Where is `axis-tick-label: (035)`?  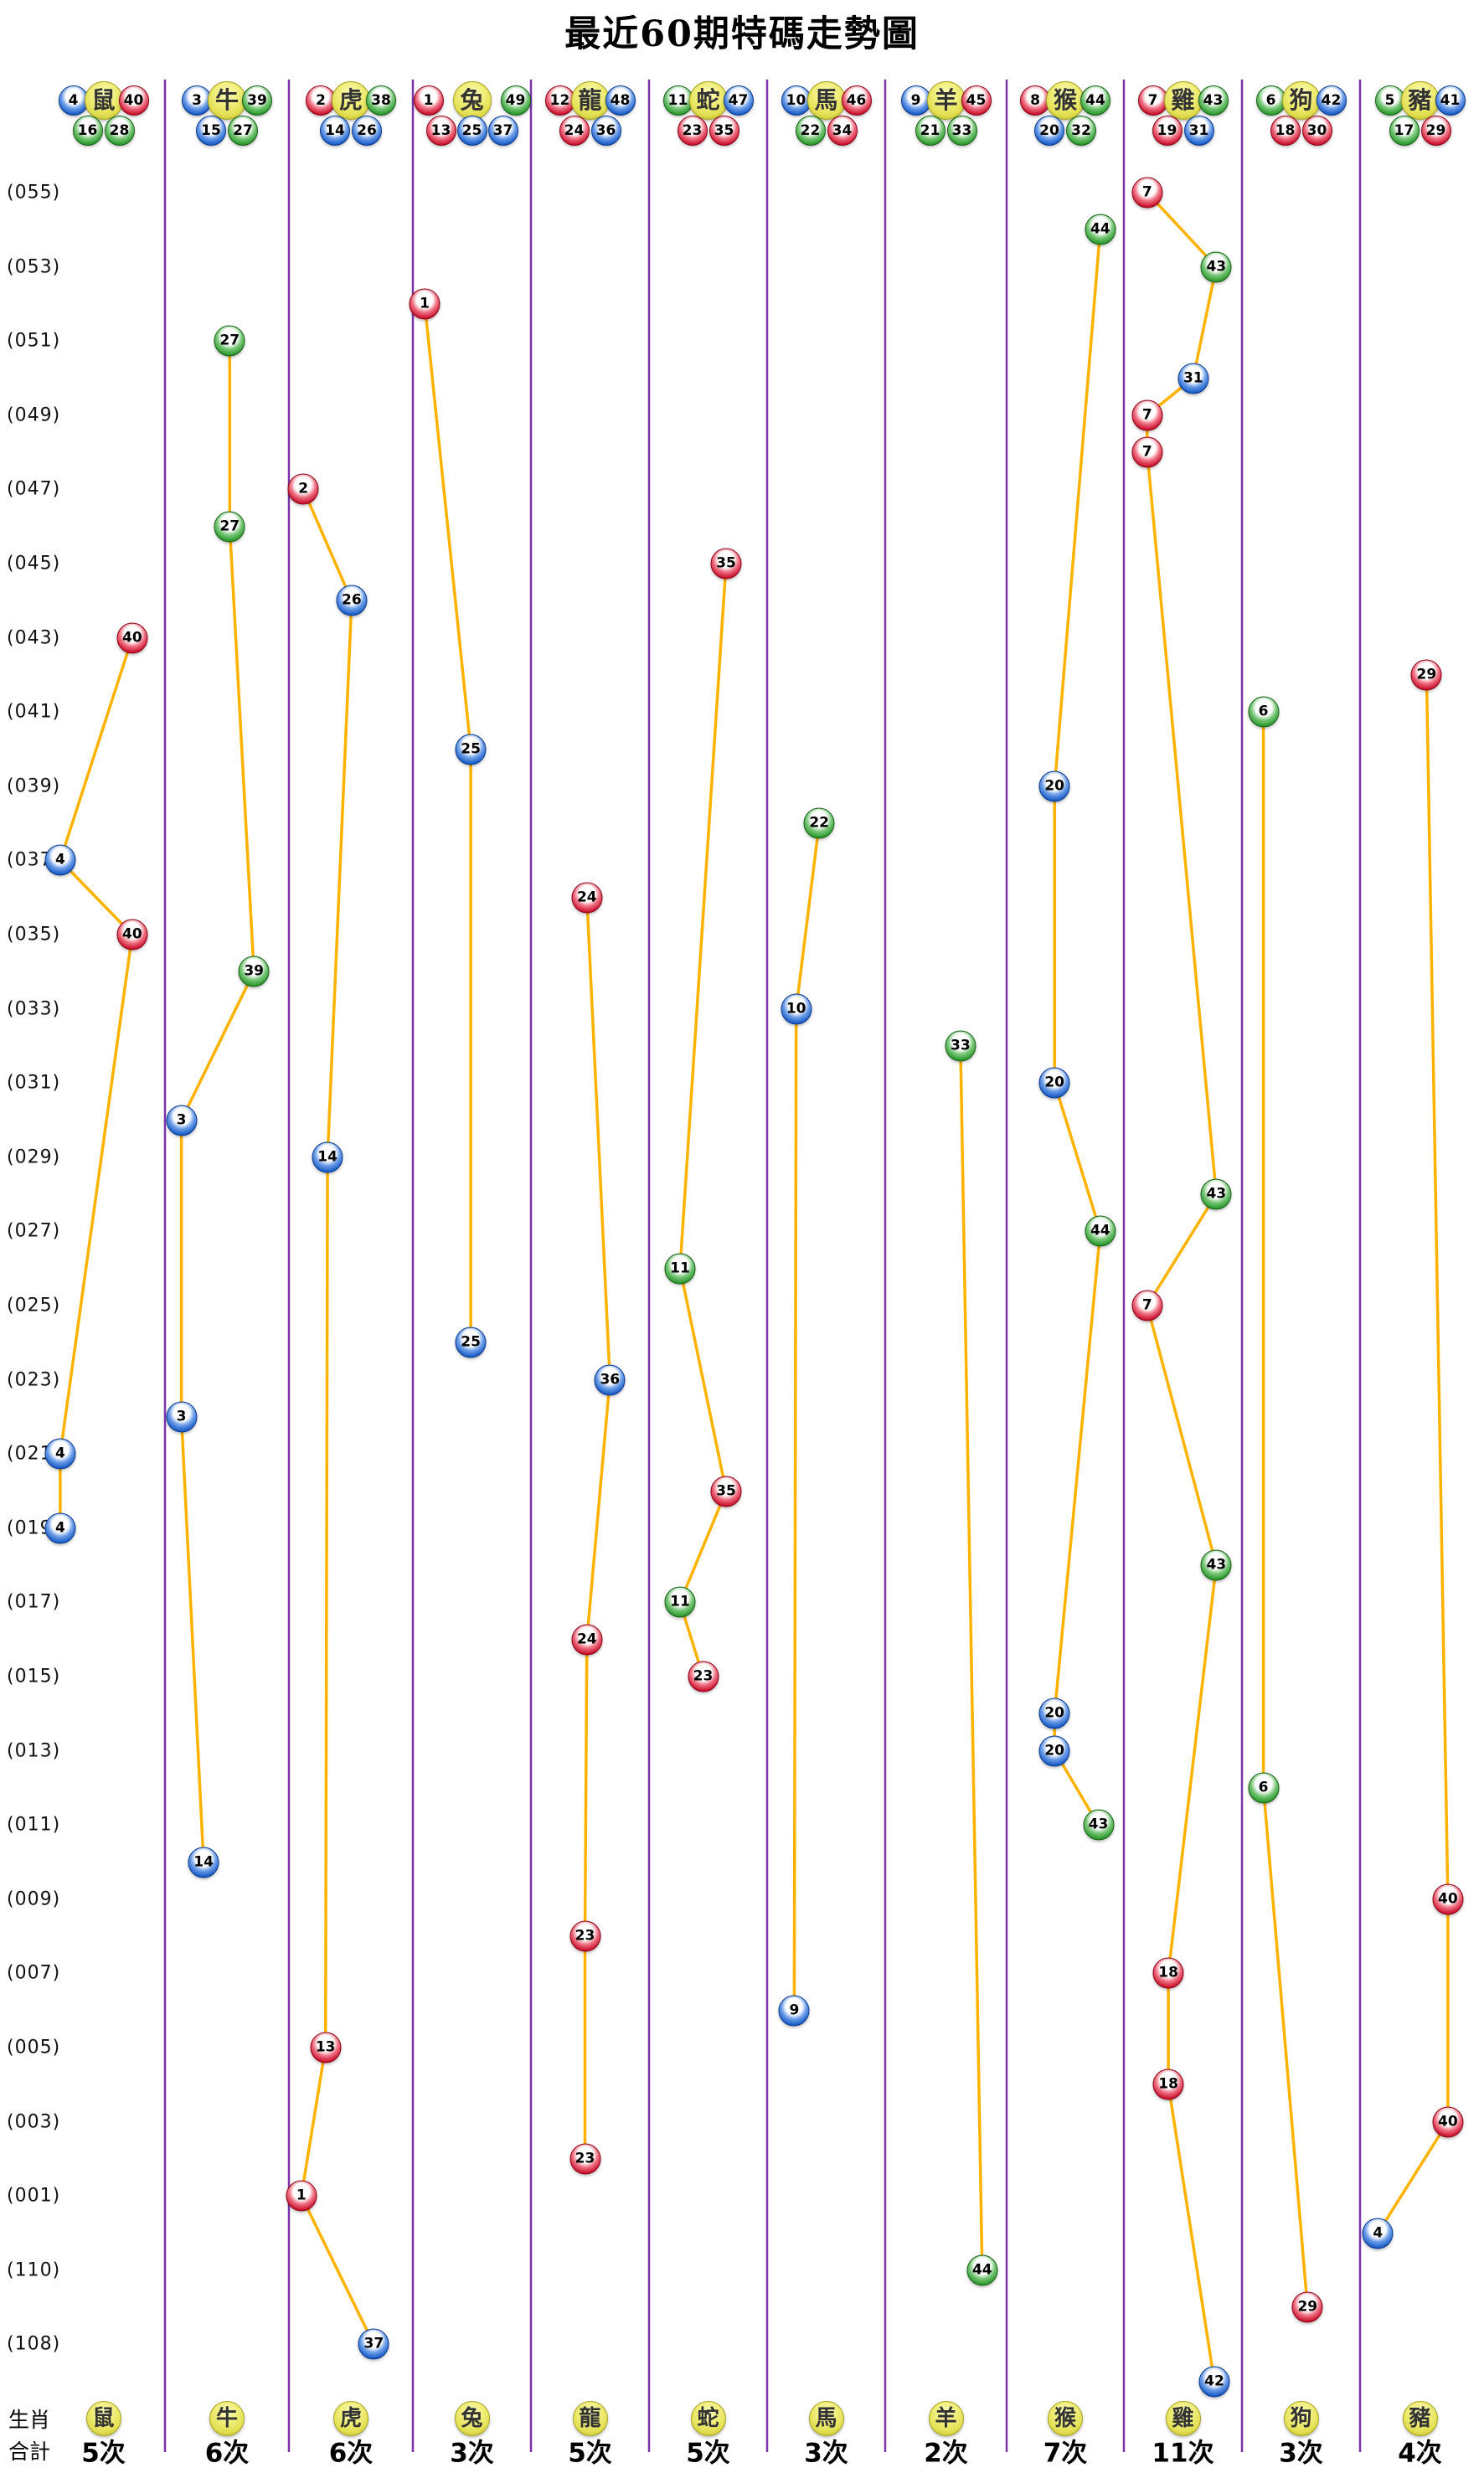
axis-tick-label: (035) is located at coordinates (34, 934).